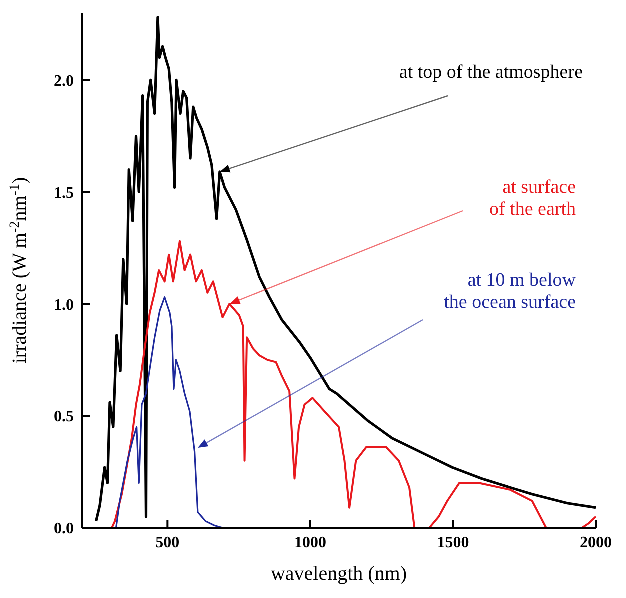 The width and height of the screenshot is (626, 598). I want to click on y-tick-label: 1.0, so click(64, 305).